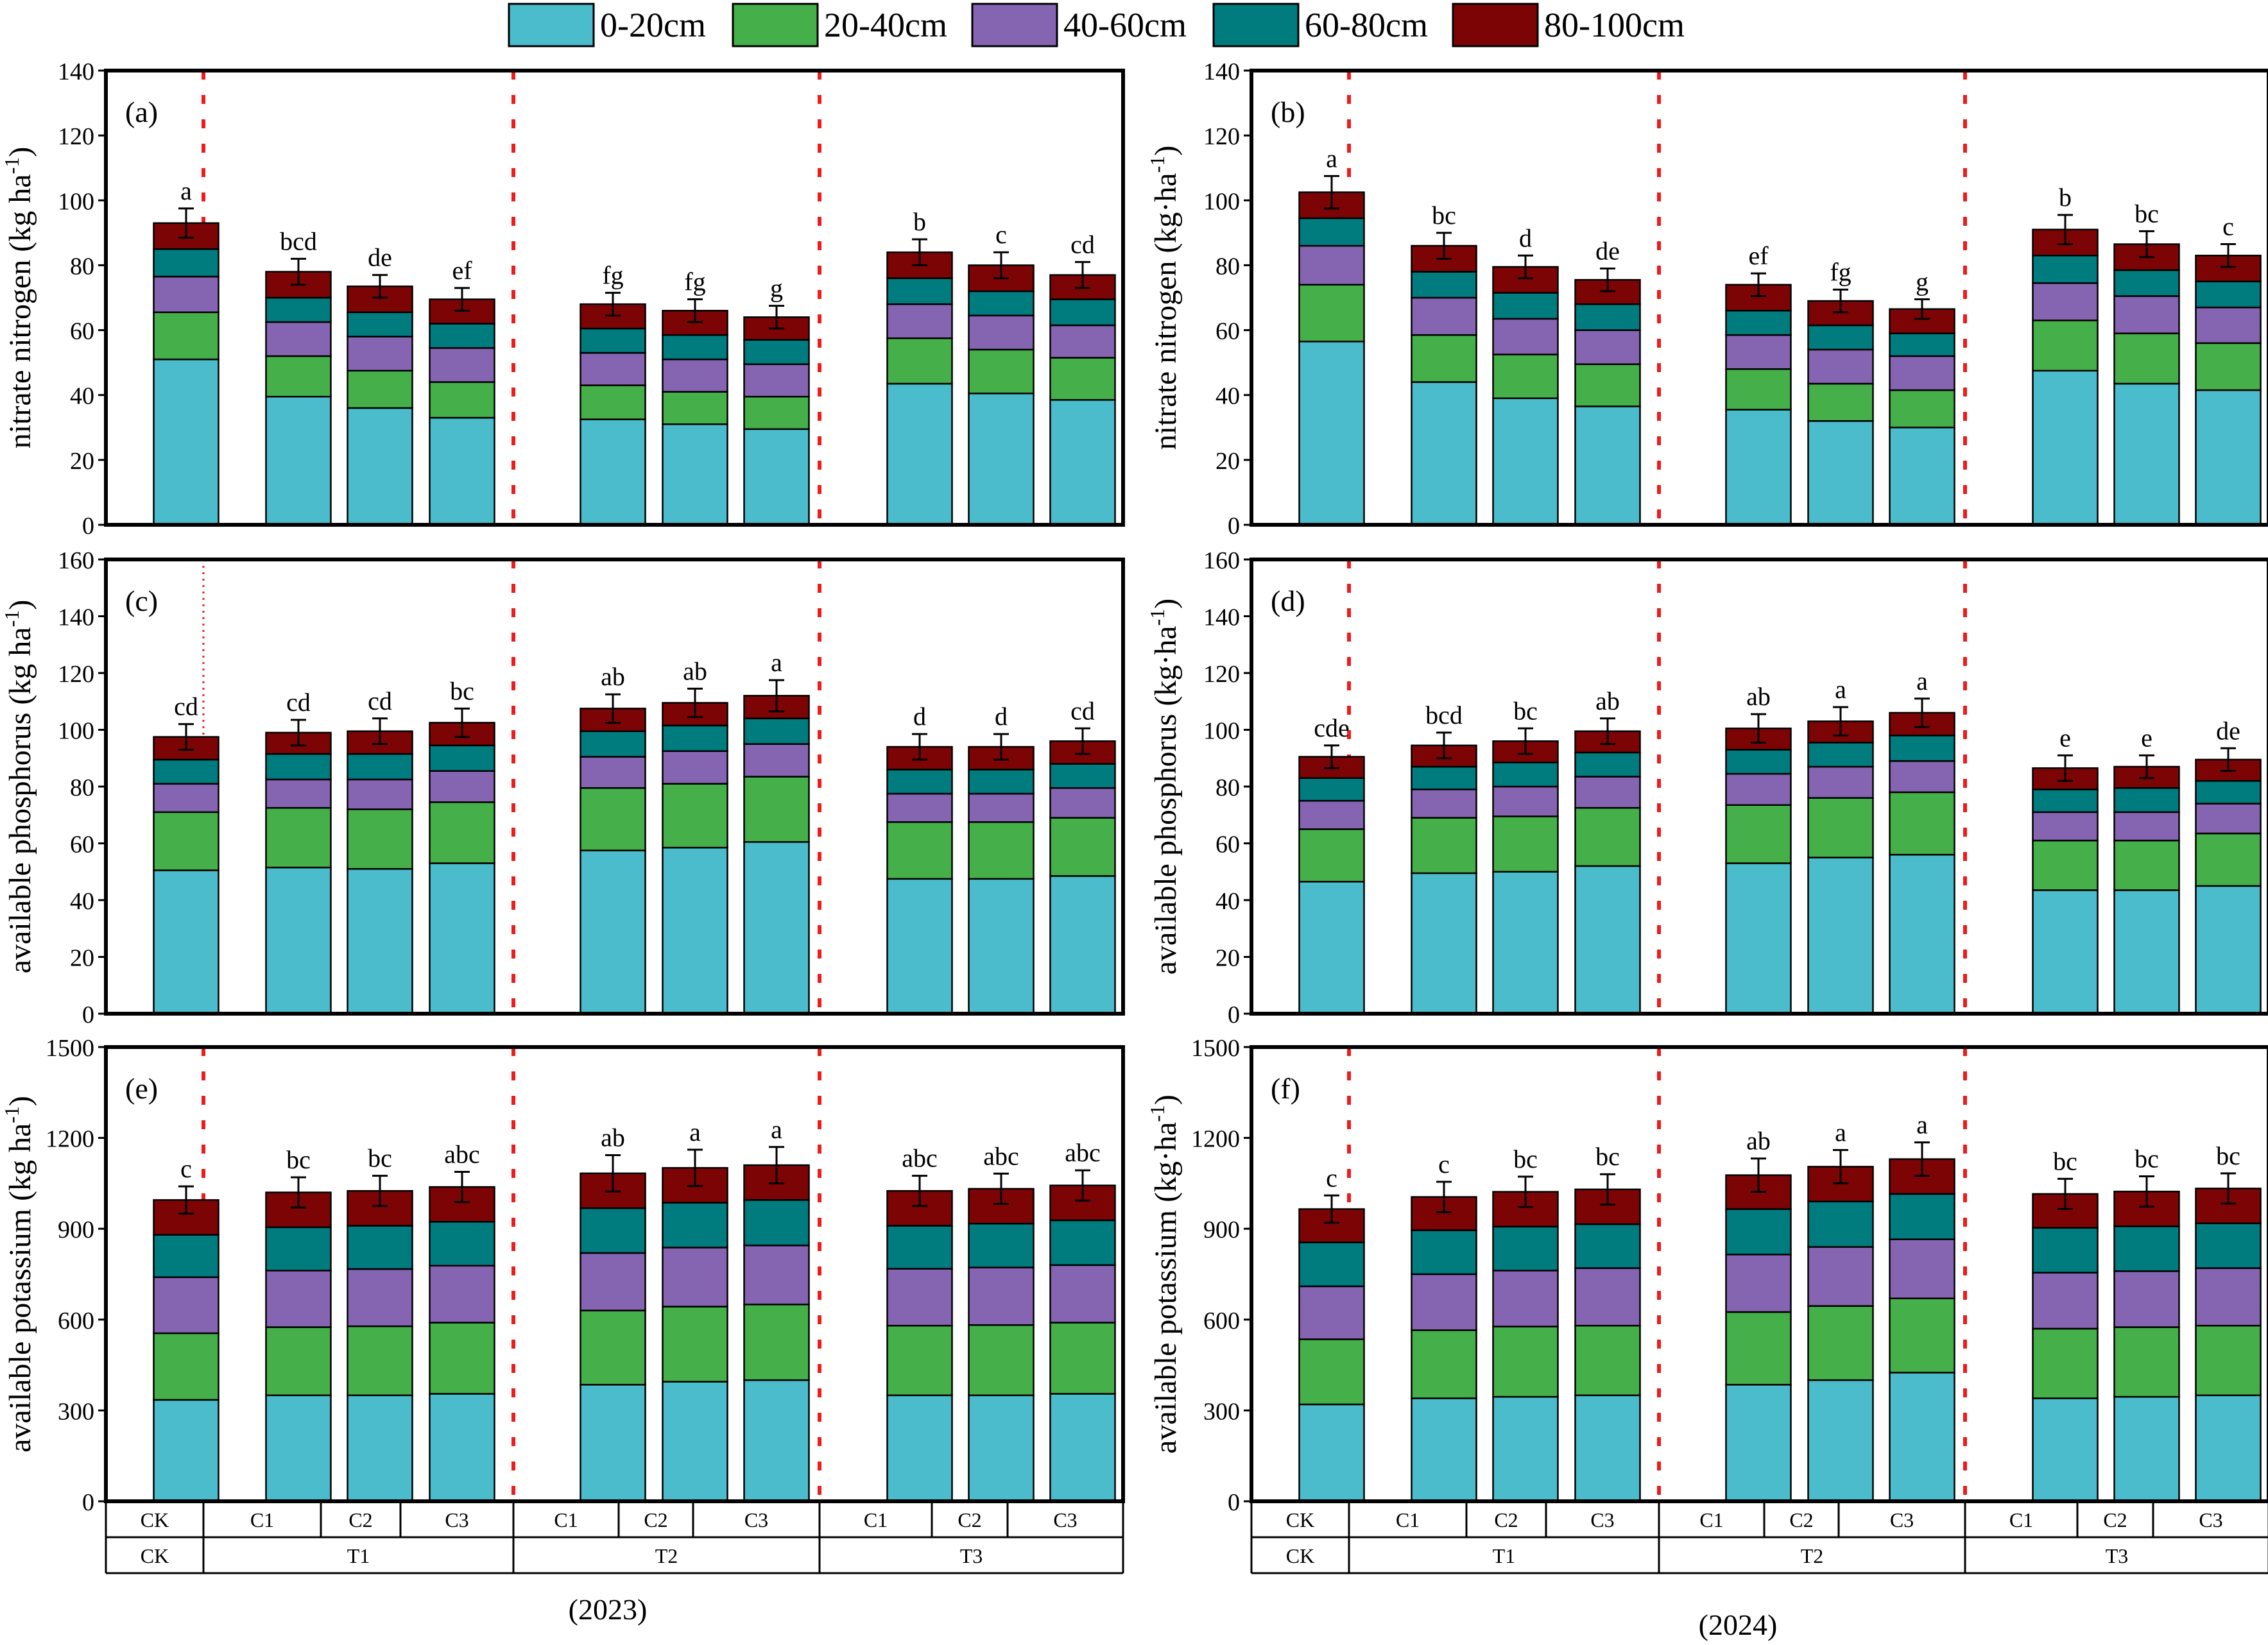  What do you see at coordinates (920, 1158) in the screenshot?
I see `significance-letter: abc` at bounding box center [920, 1158].